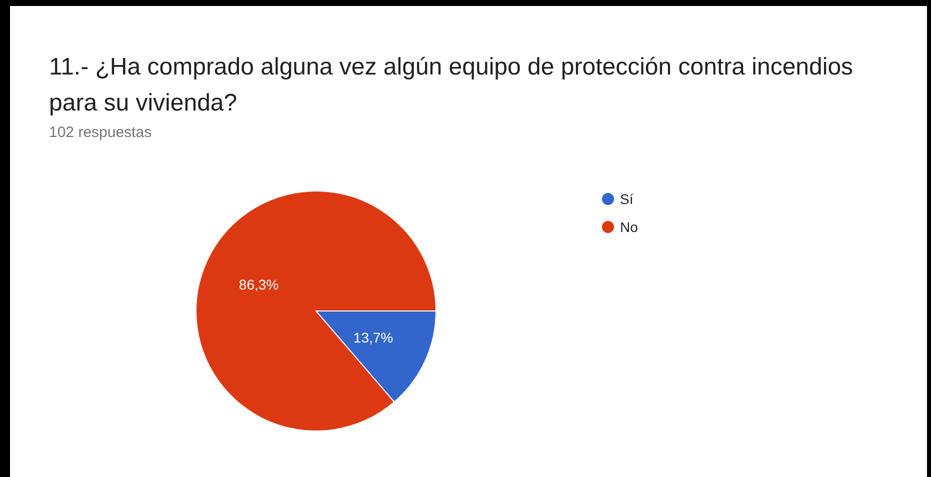 This screenshot has width=931, height=477. Describe the element at coordinates (258, 284) in the screenshot. I see `data-label: 86,3%` at that location.